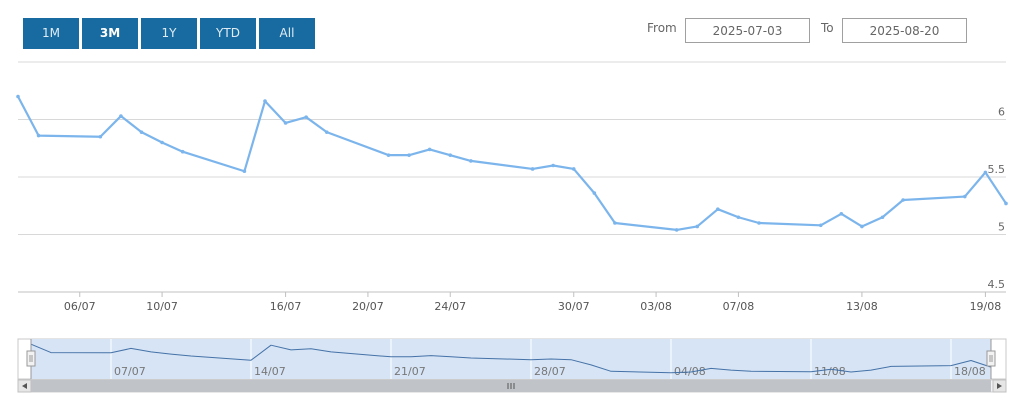 The height and width of the screenshot is (416, 1024). What do you see at coordinates (1001, 112) in the screenshot?
I see `y-tick-label: 6` at bounding box center [1001, 112].